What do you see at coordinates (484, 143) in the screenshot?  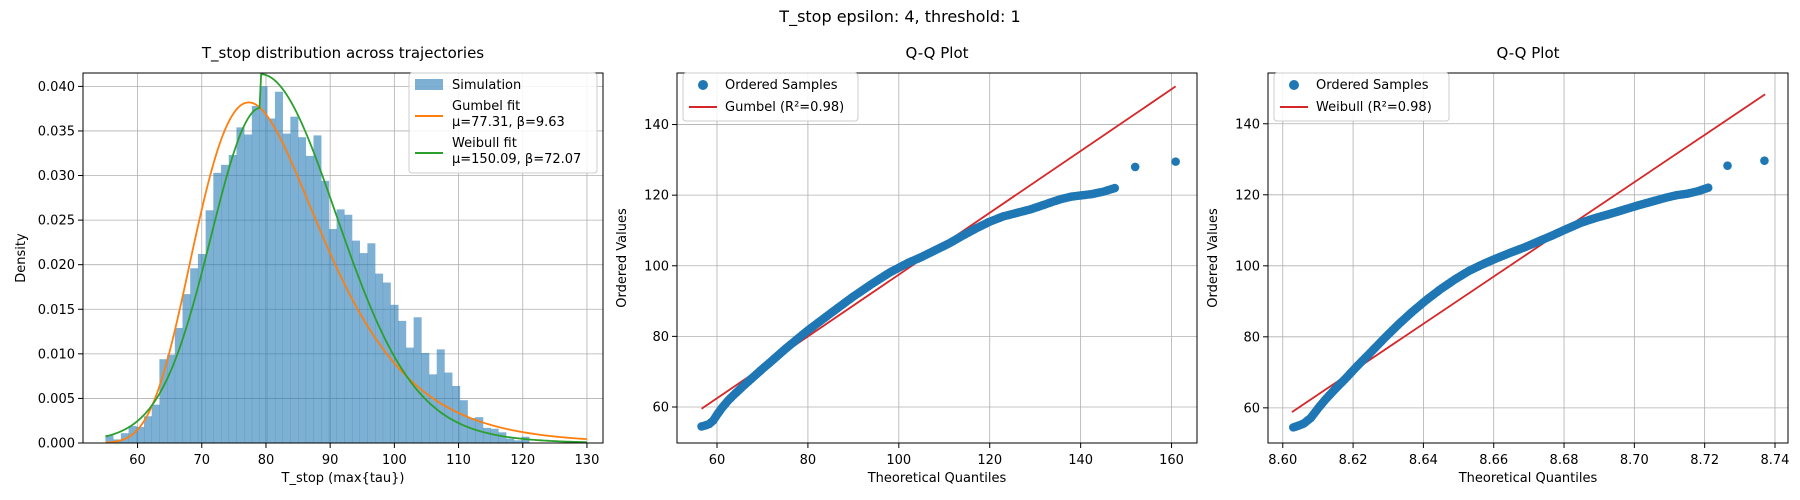 I see `legend-label-weibull: Weibull fit` at bounding box center [484, 143].